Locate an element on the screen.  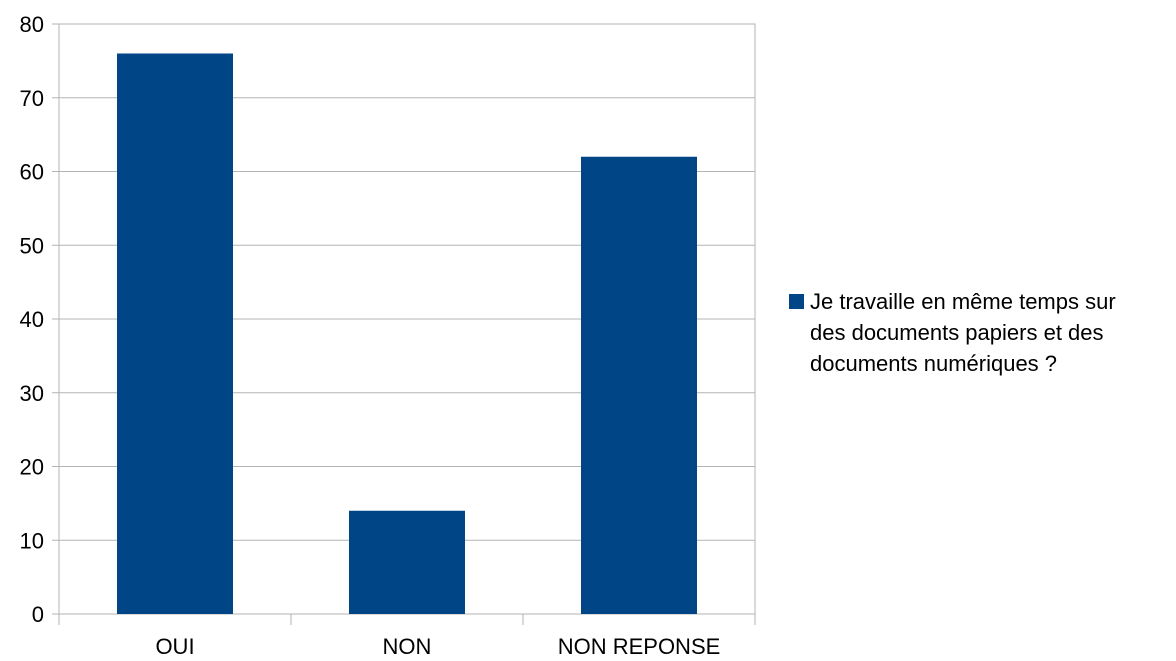
y-tick-label: 50 is located at coordinates (32, 245).